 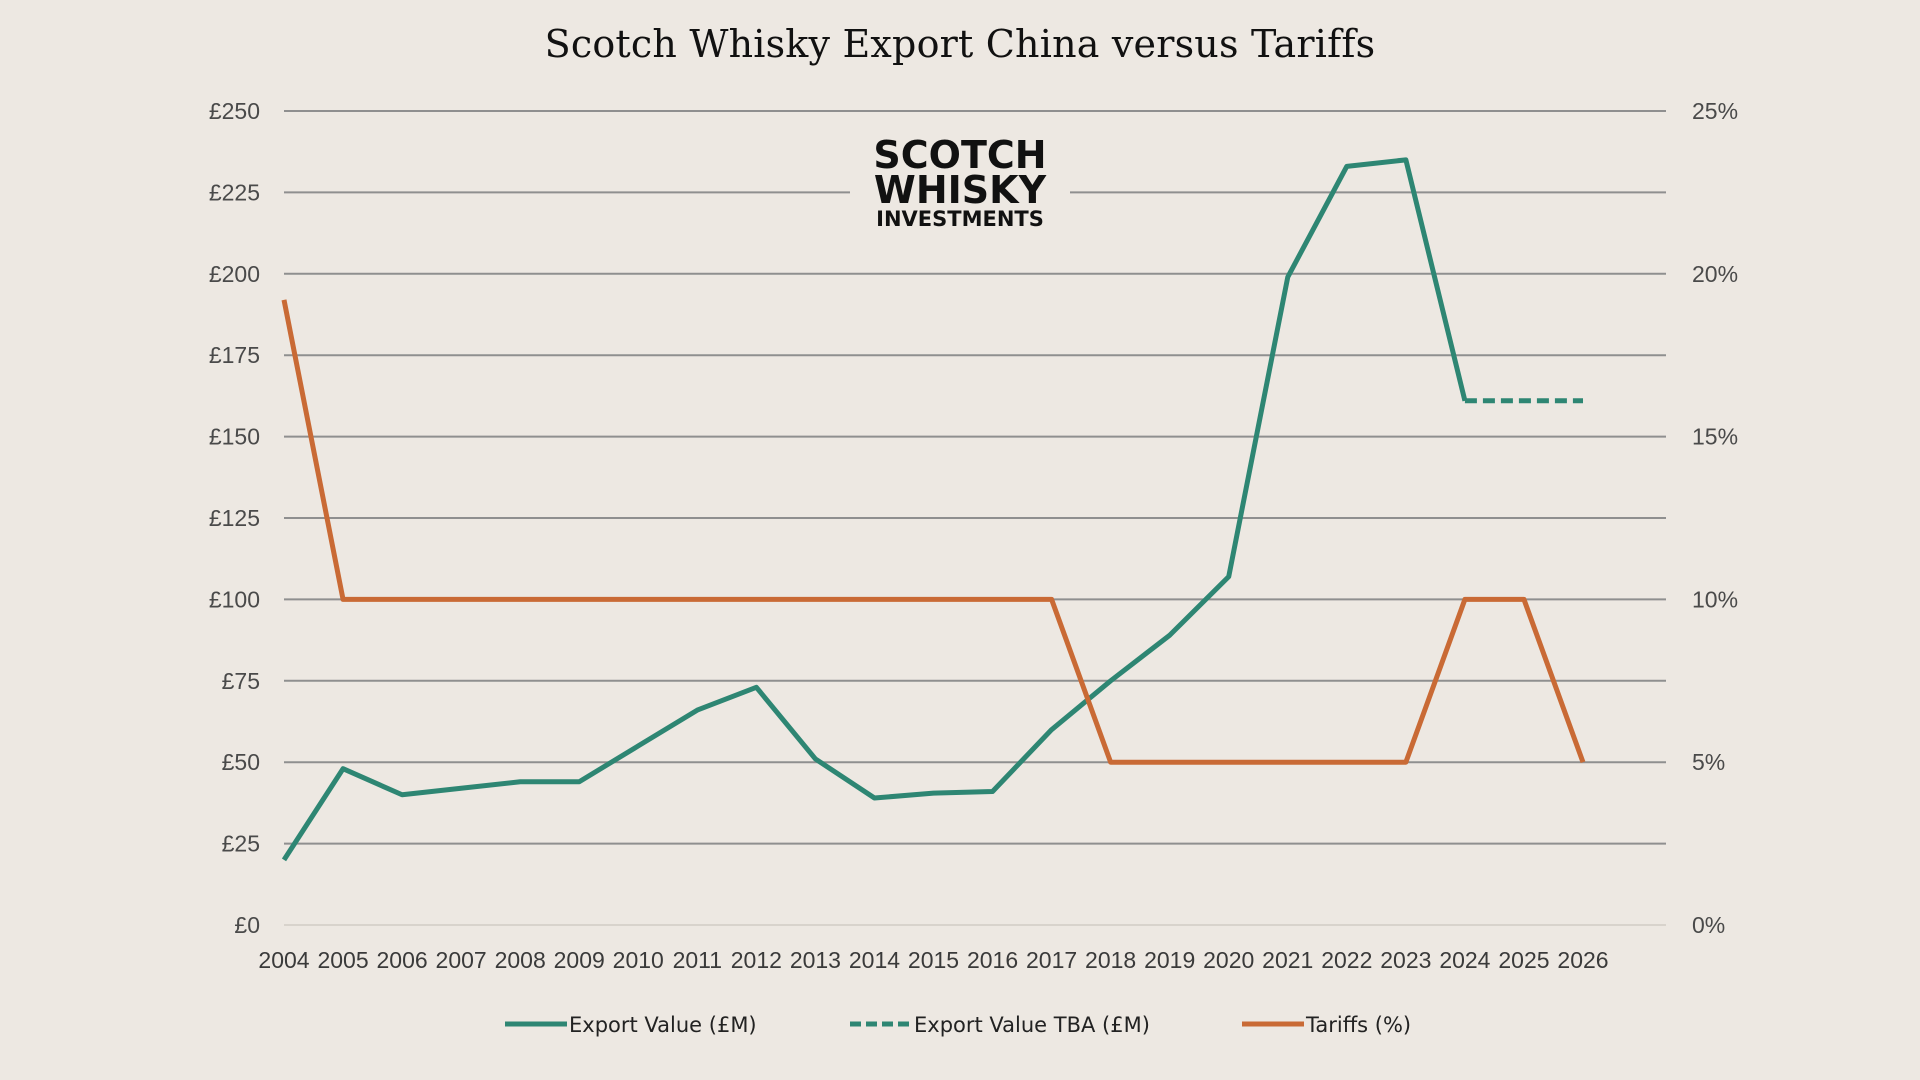 What do you see at coordinates (402, 960) in the screenshot?
I see `x-axis-tick-label: 2006` at bounding box center [402, 960].